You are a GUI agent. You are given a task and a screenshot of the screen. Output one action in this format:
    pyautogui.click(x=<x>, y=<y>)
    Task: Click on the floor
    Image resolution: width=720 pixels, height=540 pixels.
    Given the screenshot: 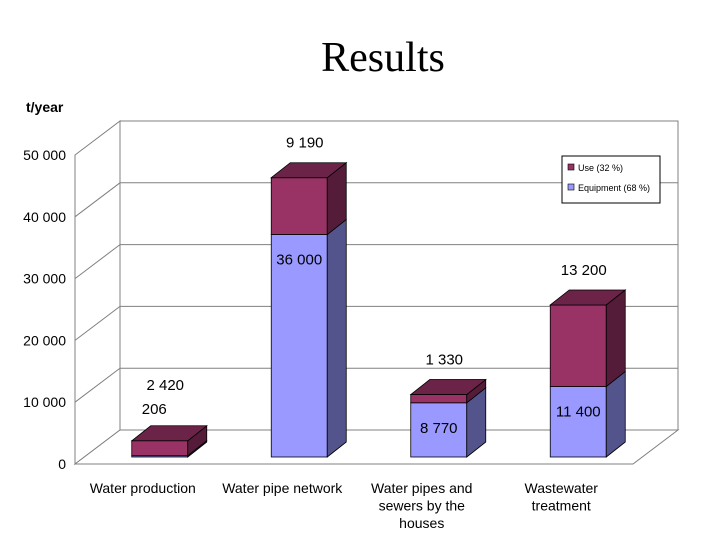 What is the action you would take?
    pyautogui.click(x=376, y=447)
    